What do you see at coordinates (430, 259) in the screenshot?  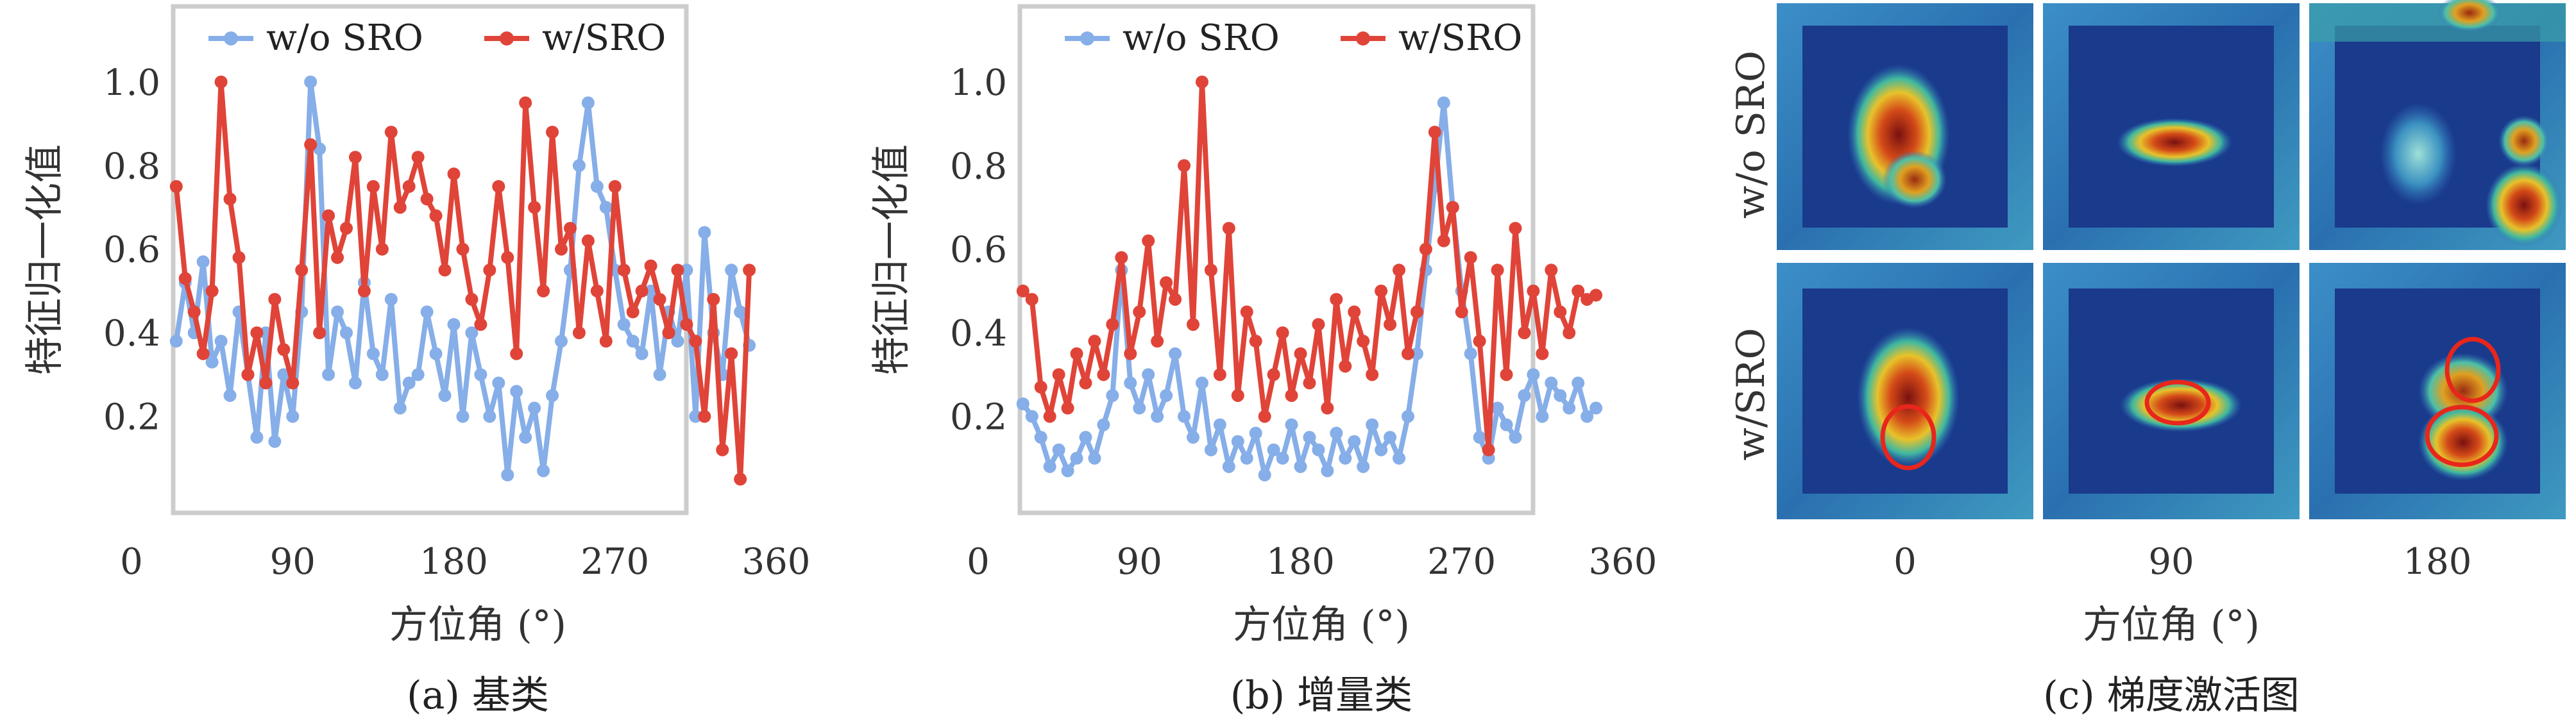 I see `plot-frame-a` at bounding box center [430, 259].